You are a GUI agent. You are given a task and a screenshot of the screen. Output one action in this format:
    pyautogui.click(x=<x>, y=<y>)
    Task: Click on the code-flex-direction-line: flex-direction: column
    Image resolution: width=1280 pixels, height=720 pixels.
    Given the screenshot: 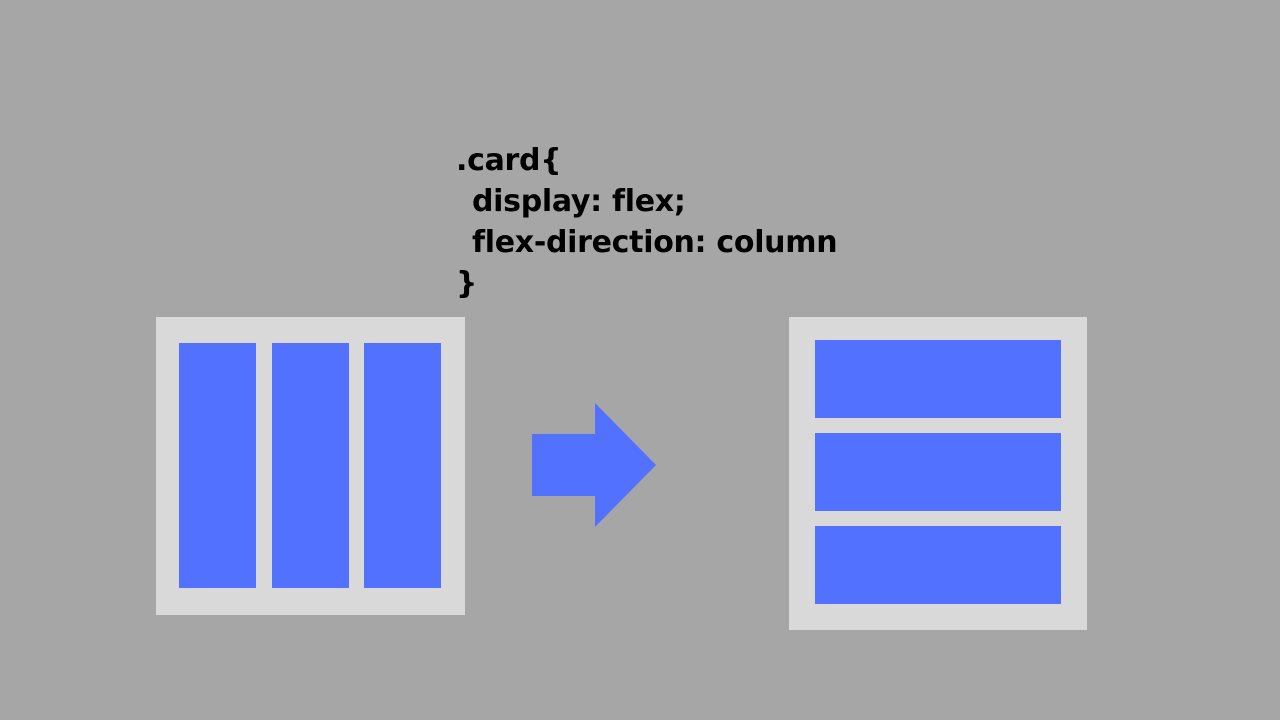 What is the action you would take?
    pyautogui.click(x=655, y=242)
    